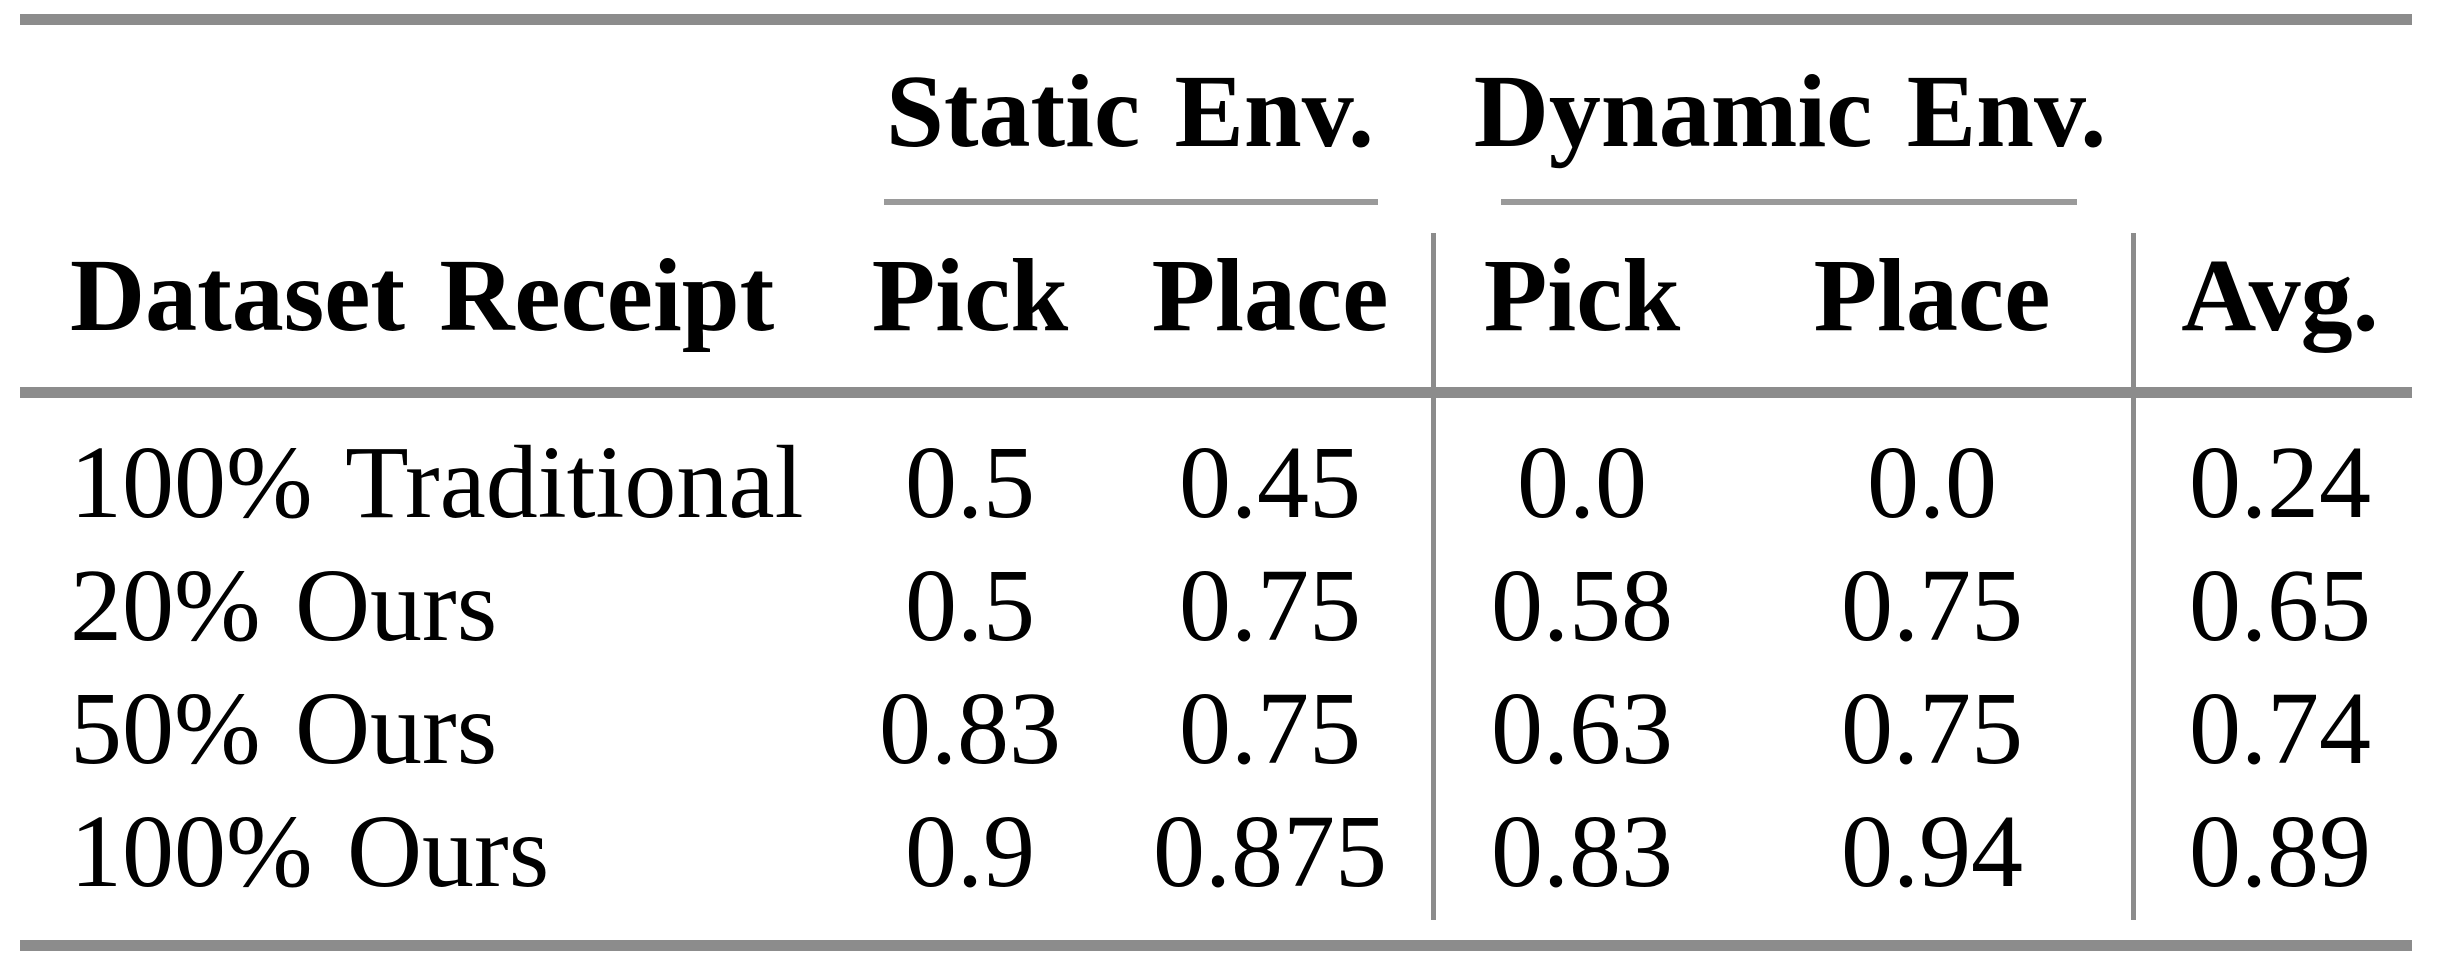  I want to click on table-cell-static-pick: 0.83, so click(970, 728).